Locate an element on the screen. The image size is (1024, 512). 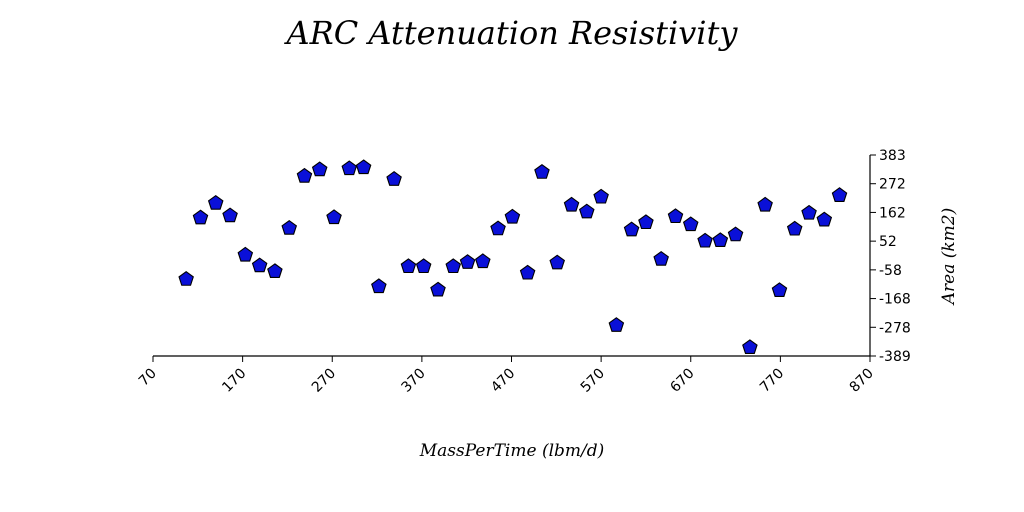
x-tick-label: 70 is located at coordinates (148, 378).